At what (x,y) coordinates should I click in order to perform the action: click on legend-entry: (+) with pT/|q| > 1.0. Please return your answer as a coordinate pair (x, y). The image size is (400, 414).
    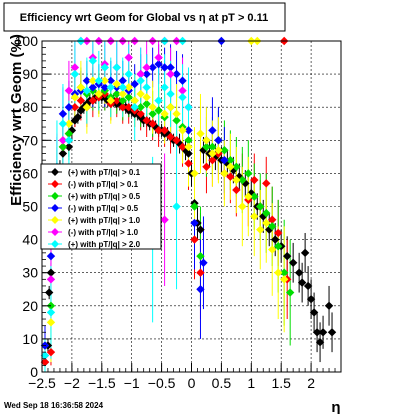
    Looking at the image, I should click on (94, 220).